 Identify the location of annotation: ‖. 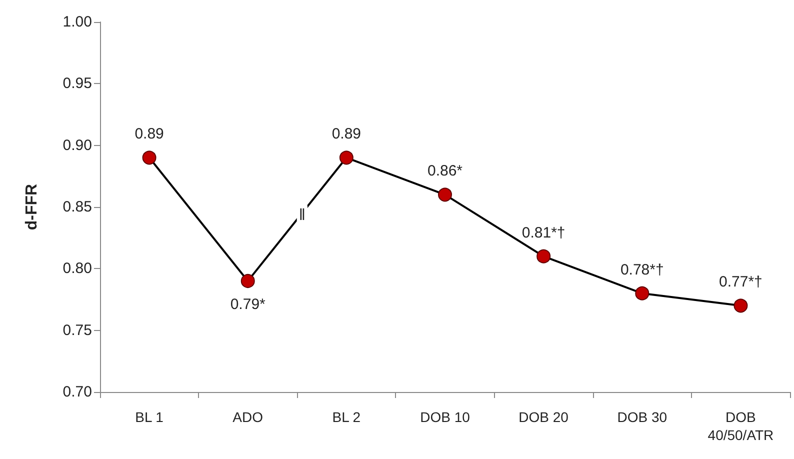
(302, 215).